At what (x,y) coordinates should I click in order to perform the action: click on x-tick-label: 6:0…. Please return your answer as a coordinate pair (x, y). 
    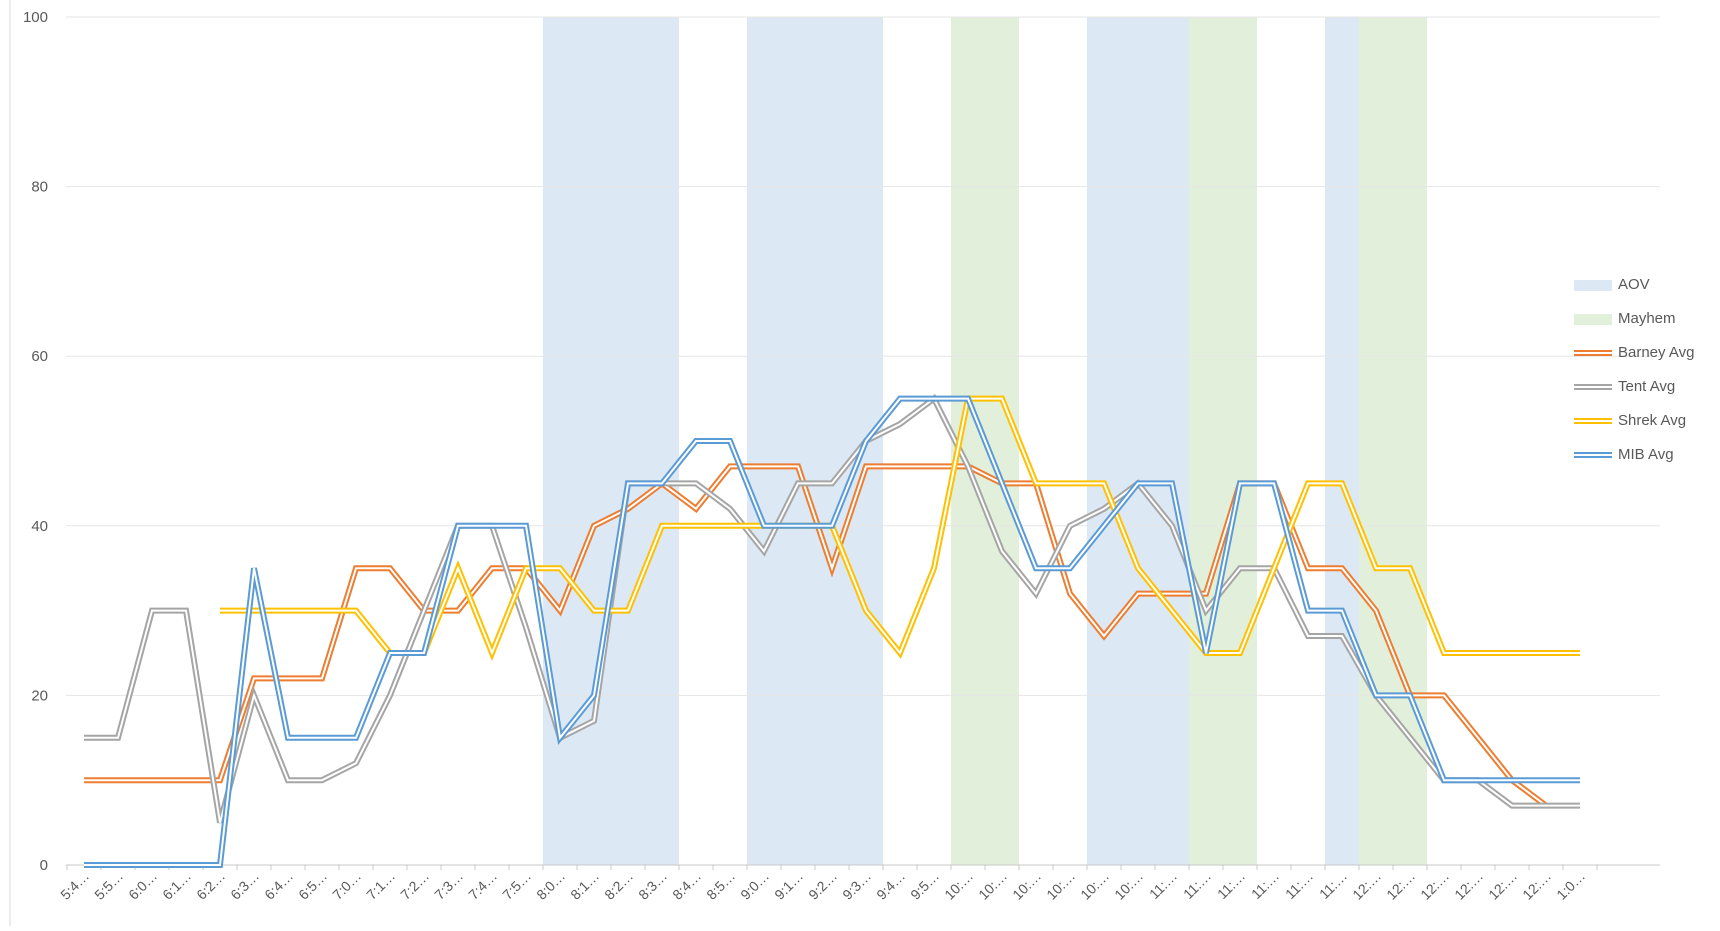
    Looking at the image, I should click on (142, 885).